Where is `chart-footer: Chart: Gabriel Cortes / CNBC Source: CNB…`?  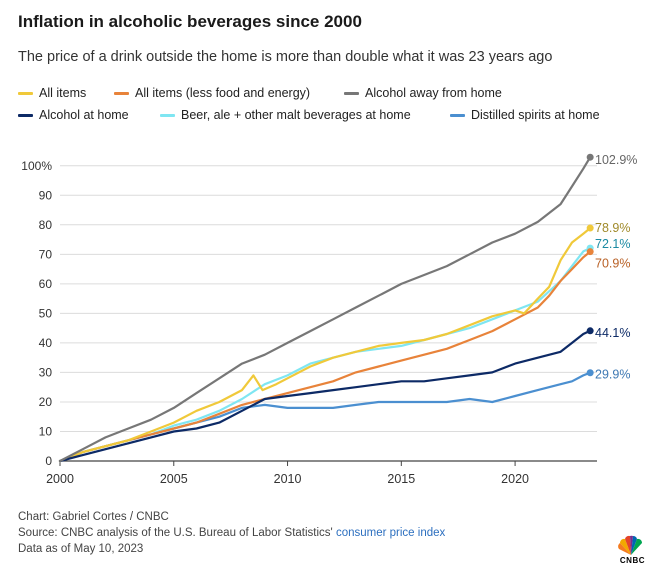 chart-footer: Chart: Gabriel Cortes / CNBC Source: CNB… is located at coordinates (231, 533).